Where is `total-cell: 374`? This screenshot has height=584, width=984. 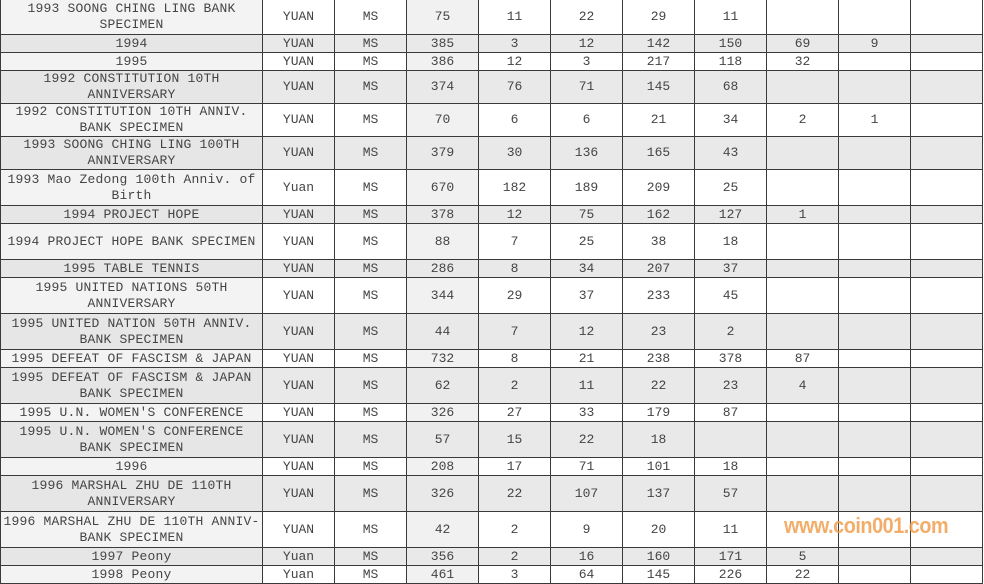
total-cell: 374 is located at coordinates (442, 87).